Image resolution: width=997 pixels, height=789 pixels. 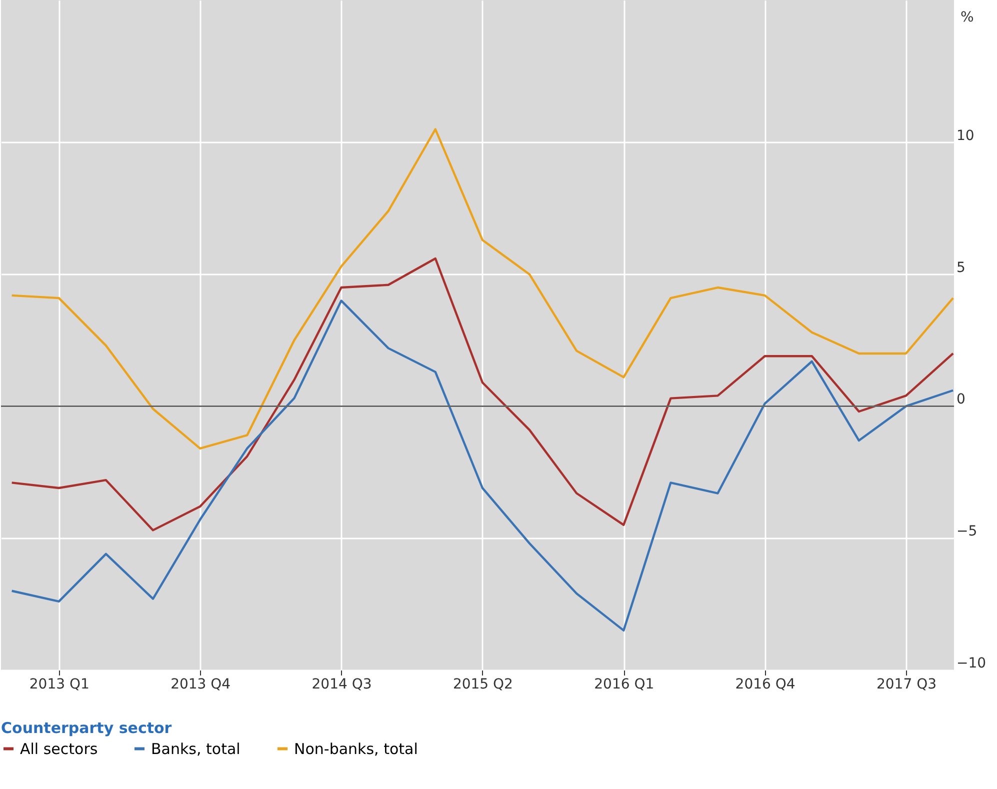 What do you see at coordinates (906, 684) in the screenshot?
I see `x-tick-label: 2017 Q3` at bounding box center [906, 684].